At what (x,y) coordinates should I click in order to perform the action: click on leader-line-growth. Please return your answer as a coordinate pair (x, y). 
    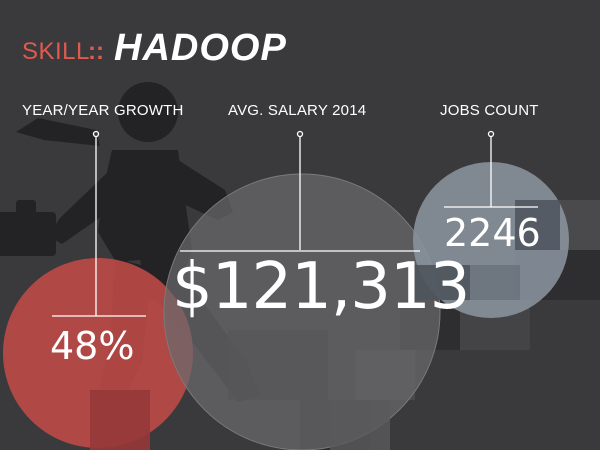
    Looking at the image, I should click on (99, 226).